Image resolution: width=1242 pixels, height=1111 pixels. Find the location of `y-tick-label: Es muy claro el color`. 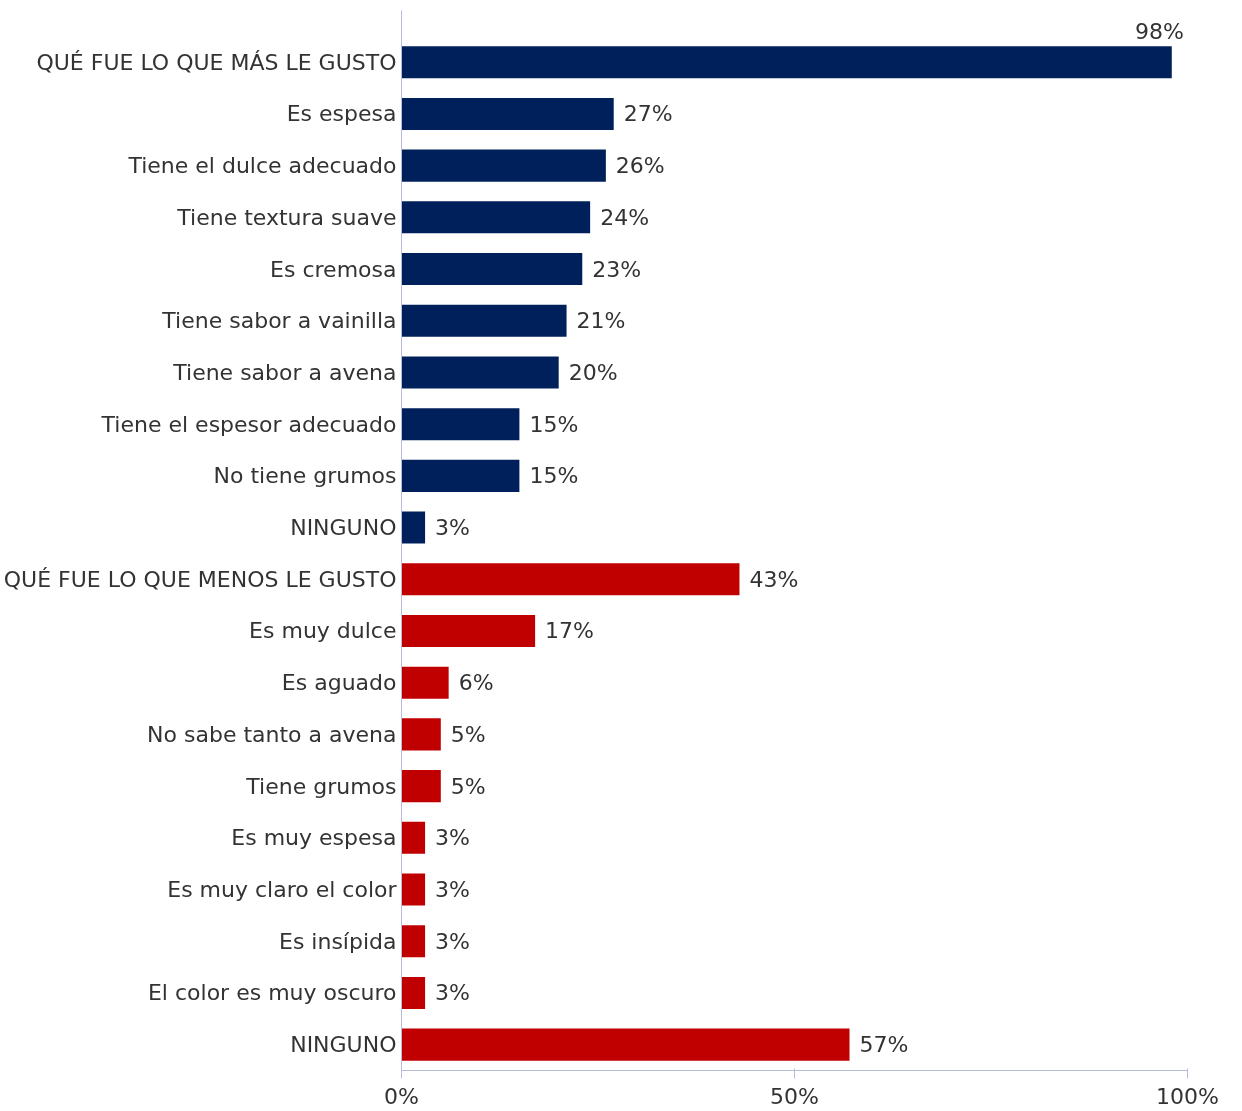

y-tick-label: Es muy claro el color is located at coordinates (282, 890).